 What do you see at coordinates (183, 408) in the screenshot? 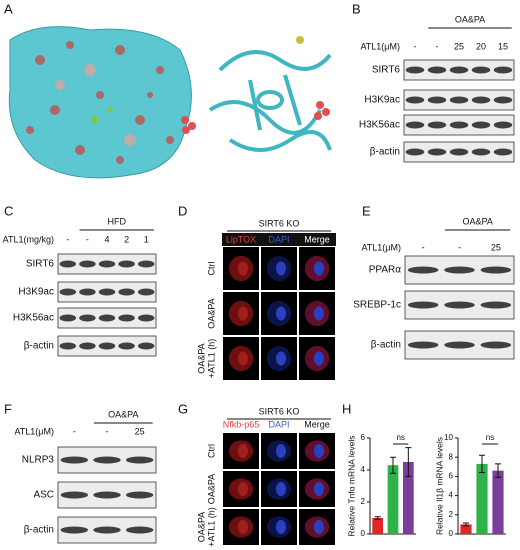
I see `panel-label: G` at bounding box center [183, 408].